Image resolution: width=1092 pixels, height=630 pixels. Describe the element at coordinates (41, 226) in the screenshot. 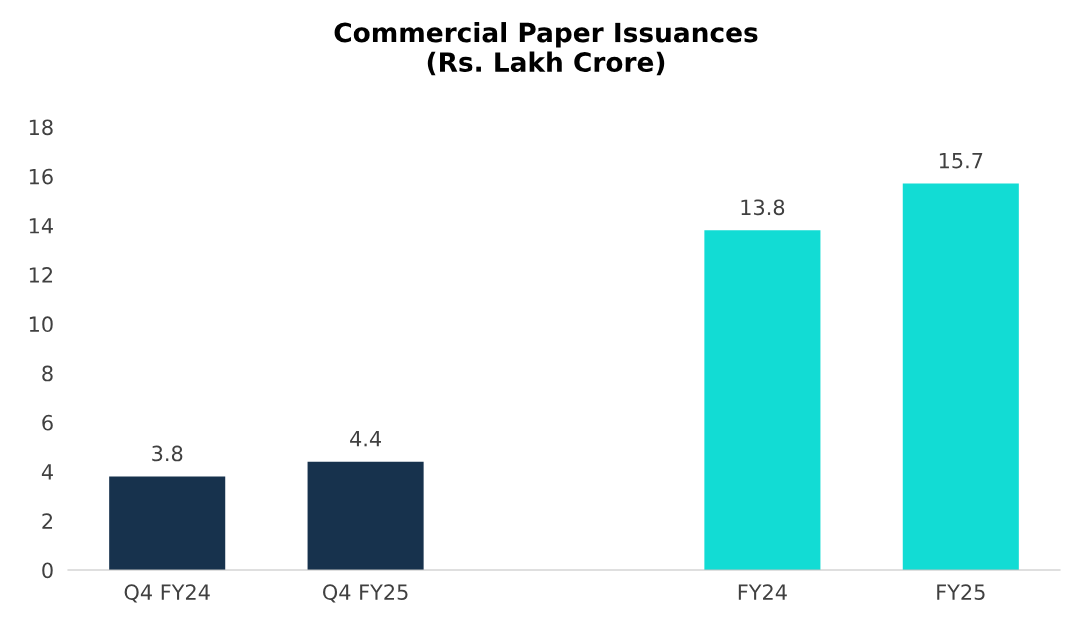

I see `y-tick-label: 14` at that location.